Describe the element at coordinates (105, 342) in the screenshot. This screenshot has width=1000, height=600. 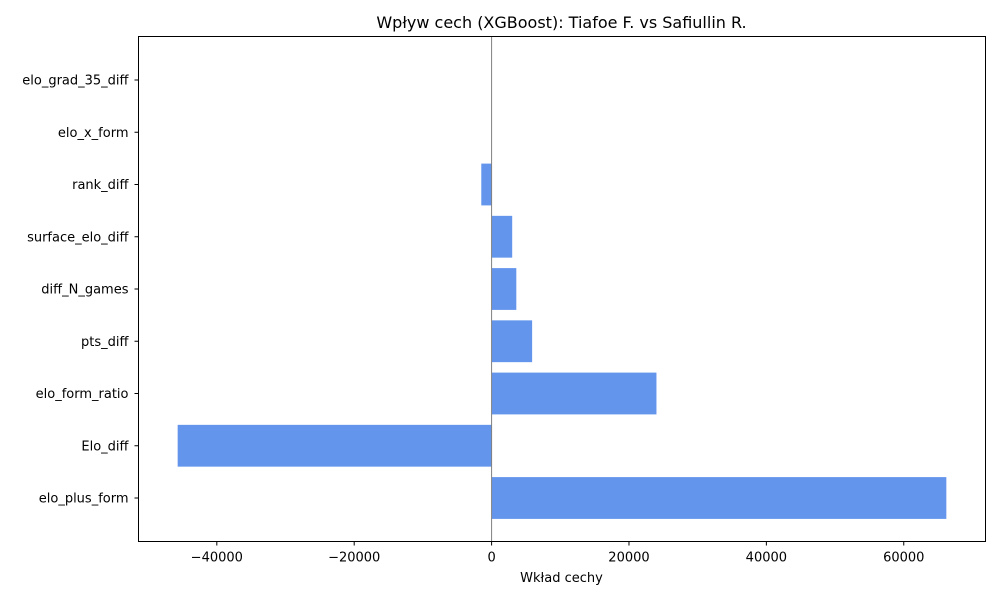
I see `y-tick-label: pts_diff` at that location.